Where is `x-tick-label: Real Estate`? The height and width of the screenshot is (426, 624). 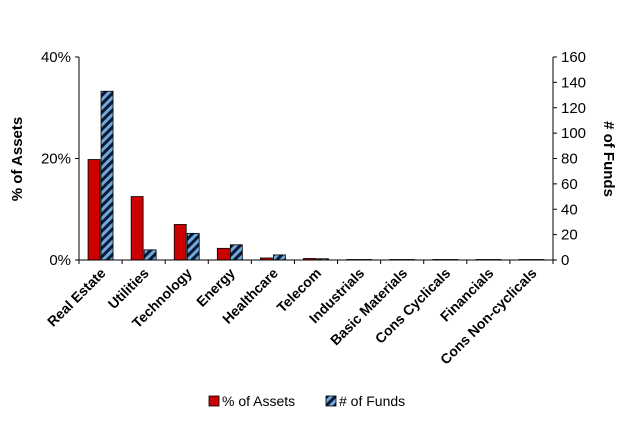 x-tick-label: Real Estate is located at coordinates (76, 297).